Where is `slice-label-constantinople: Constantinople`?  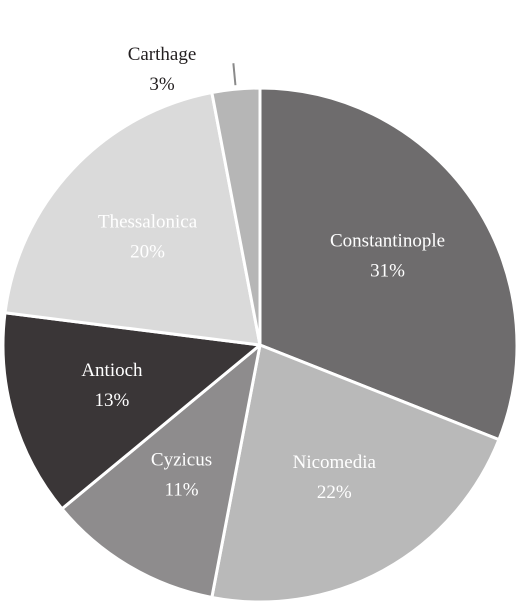 slice-label-constantinople: Constantinople is located at coordinates (387, 240).